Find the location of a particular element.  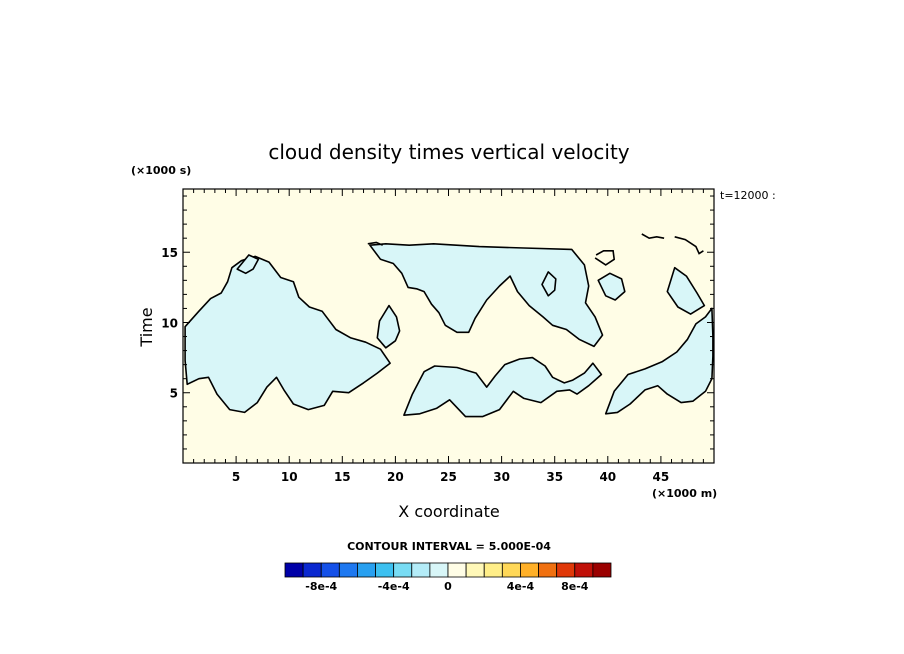

x-tick-label: 5 is located at coordinates (236, 477).